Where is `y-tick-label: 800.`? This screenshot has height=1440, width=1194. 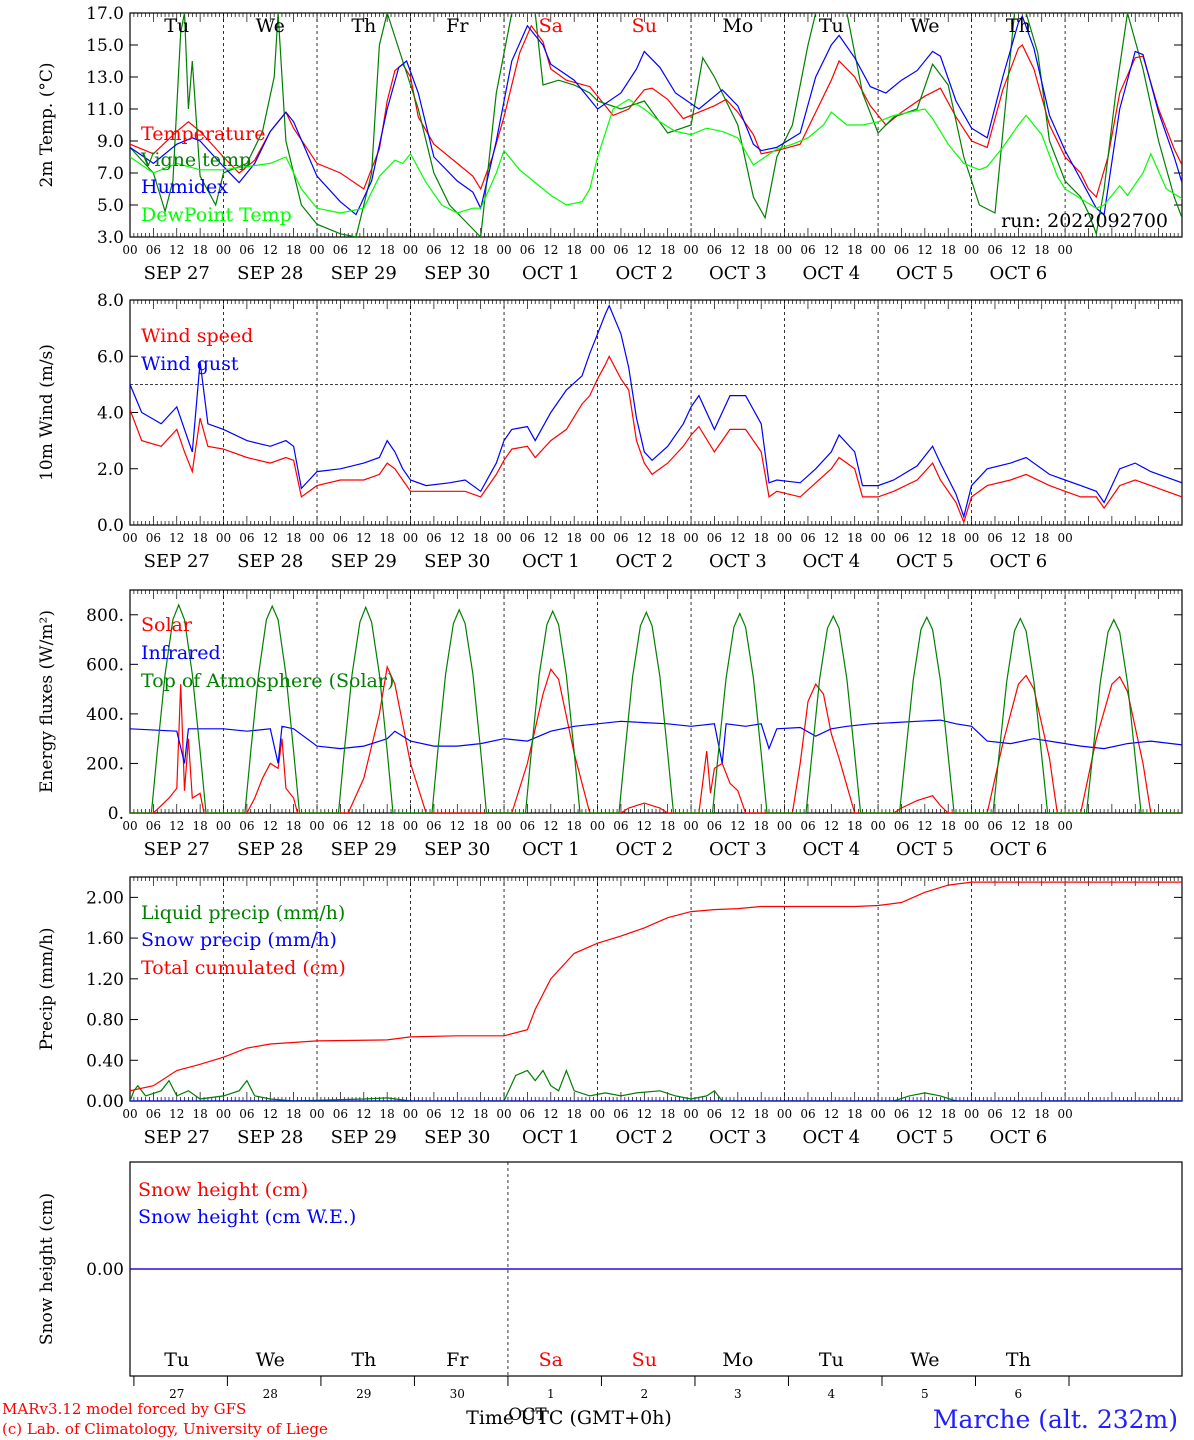 y-tick-label: 800. is located at coordinates (105, 616).